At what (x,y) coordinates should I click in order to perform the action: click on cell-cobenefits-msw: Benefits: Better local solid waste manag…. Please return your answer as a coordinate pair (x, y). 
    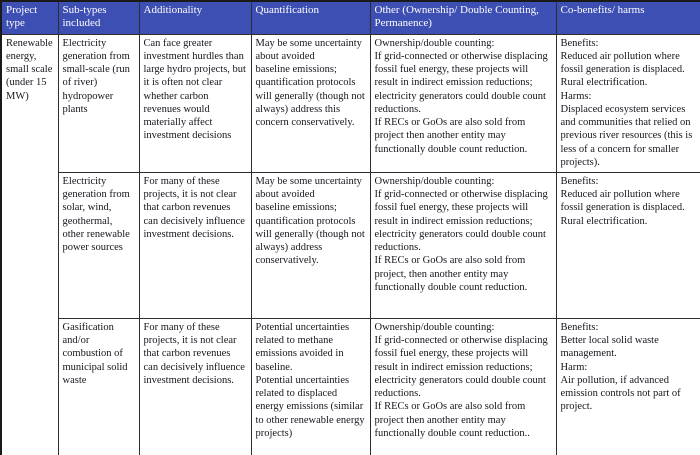
    Looking at the image, I should click on (627, 386).